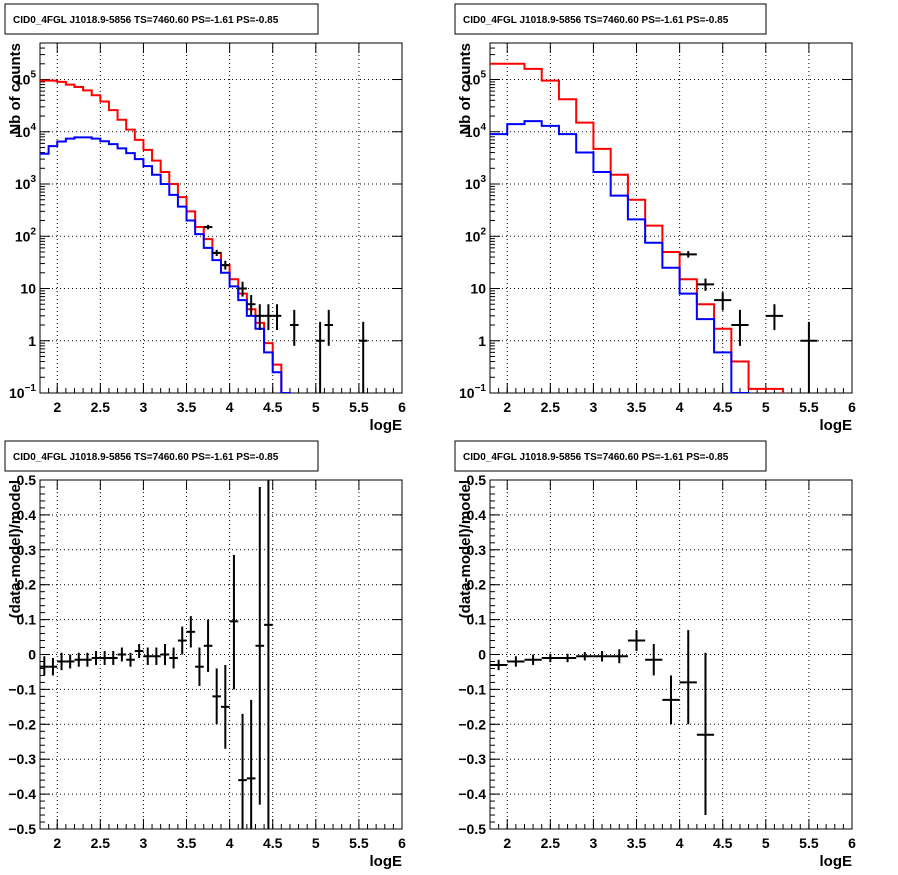 The height and width of the screenshot is (875, 898). Describe the element at coordinates (637, 843) in the screenshot. I see `chart3-xtick-label-3: 3.5` at that location.